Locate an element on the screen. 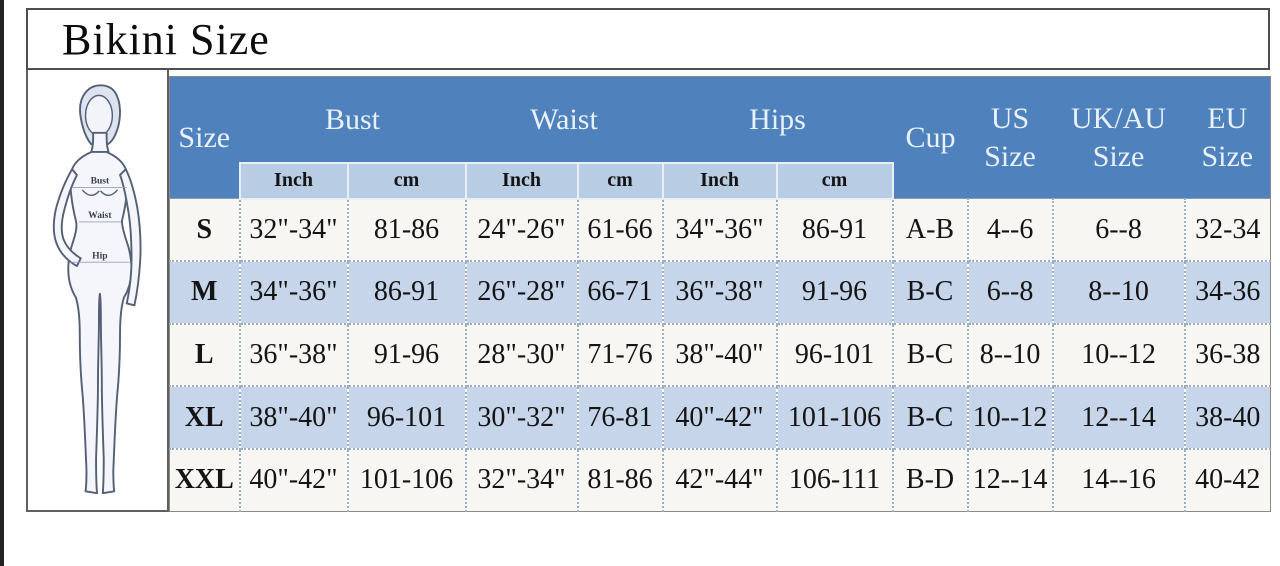 The image size is (1280, 566). cell-size: XXL is located at coordinates (205, 480).